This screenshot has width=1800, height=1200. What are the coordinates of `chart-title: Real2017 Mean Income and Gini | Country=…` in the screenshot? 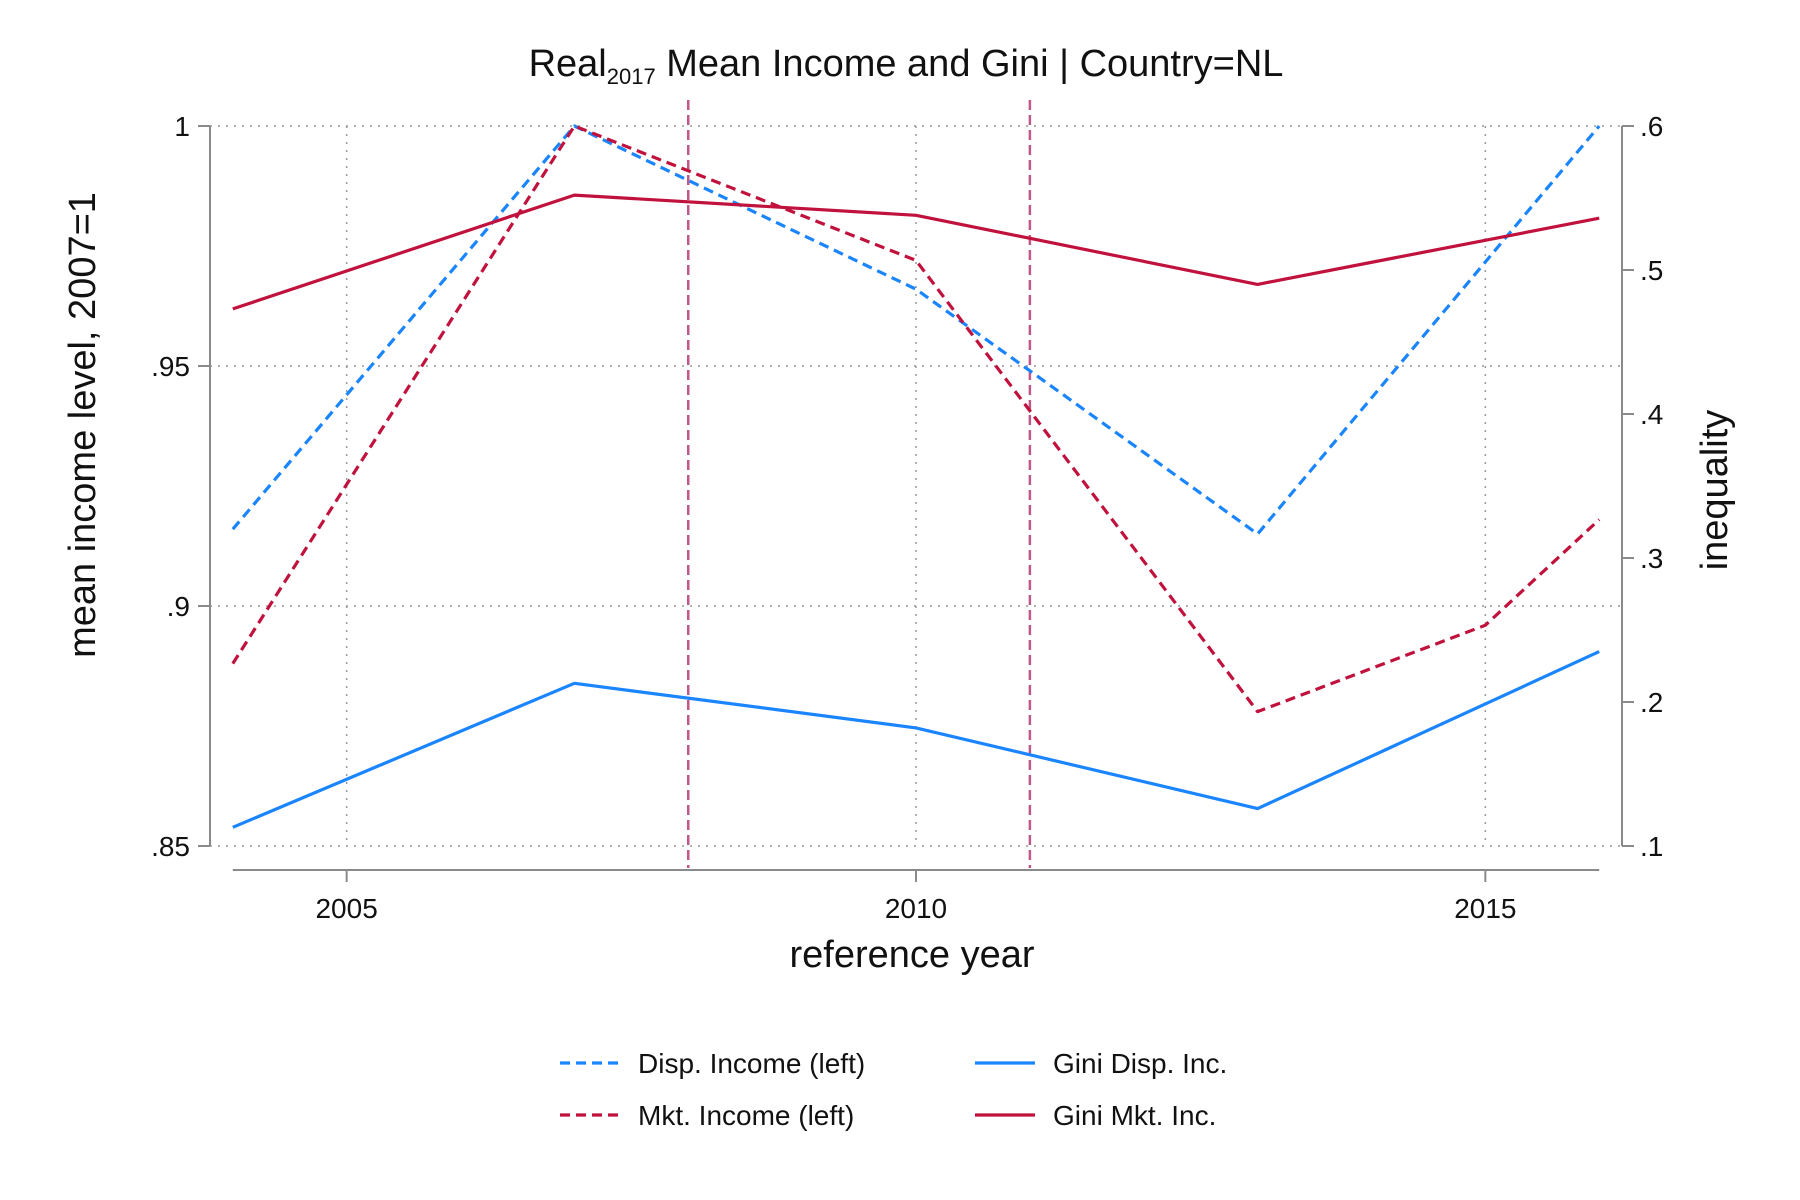 It's located at (906, 66).